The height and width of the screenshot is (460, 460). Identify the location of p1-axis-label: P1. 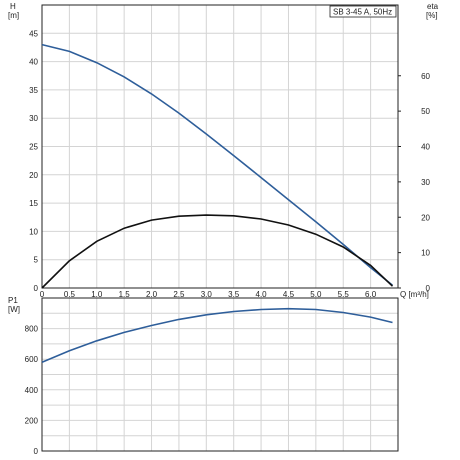
(13, 300).